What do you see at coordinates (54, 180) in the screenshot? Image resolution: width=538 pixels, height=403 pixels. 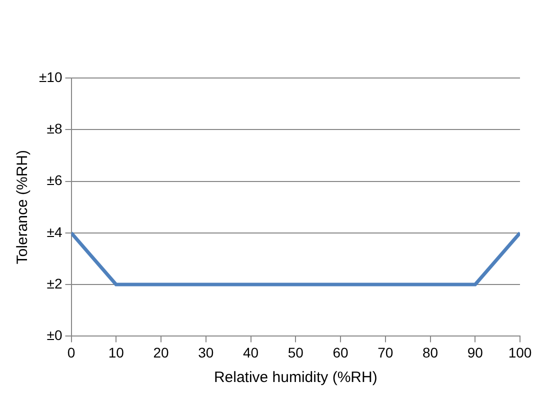 I see `y-tick-label: ±6` at bounding box center [54, 180].